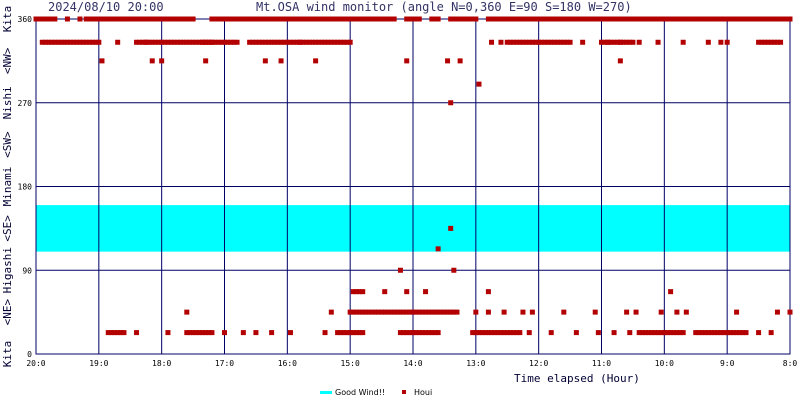  What do you see at coordinates (475, 363) in the screenshot?
I see `x-tick-label-7: 13:0` at bounding box center [475, 363].